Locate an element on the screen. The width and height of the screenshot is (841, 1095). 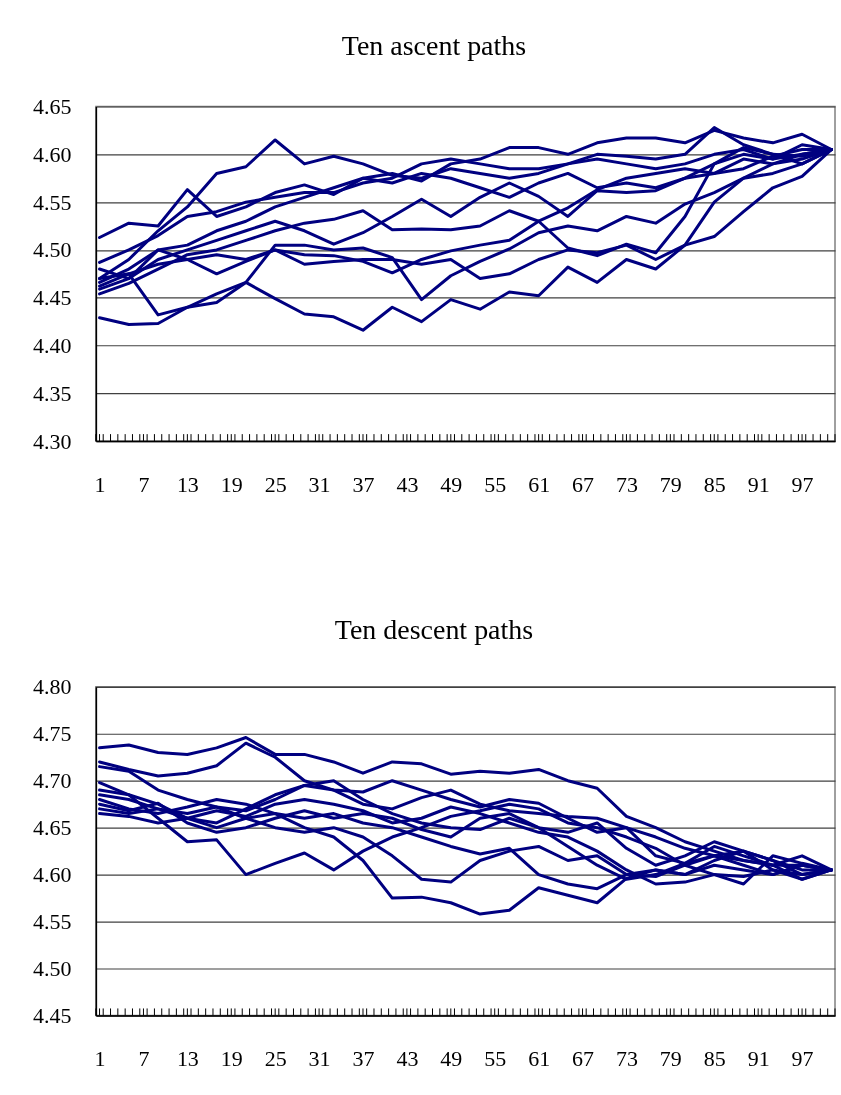
y-tick-label: 4.40 is located at coordinates (52, 346).